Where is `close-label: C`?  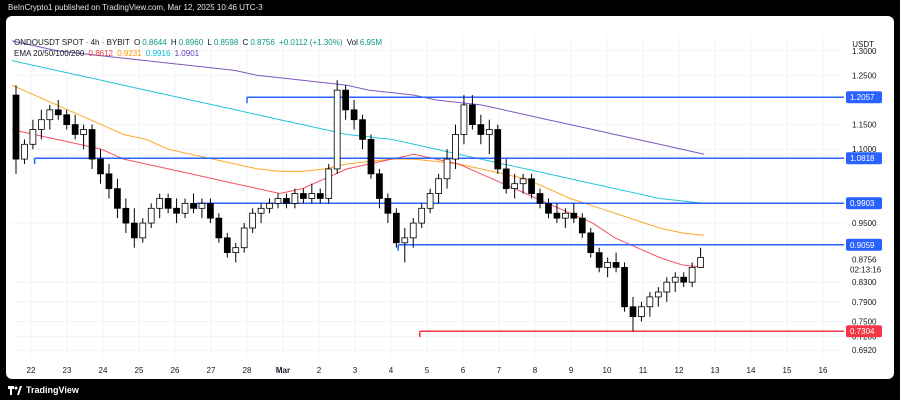 close-label: C is located at coordinates (245, 42).